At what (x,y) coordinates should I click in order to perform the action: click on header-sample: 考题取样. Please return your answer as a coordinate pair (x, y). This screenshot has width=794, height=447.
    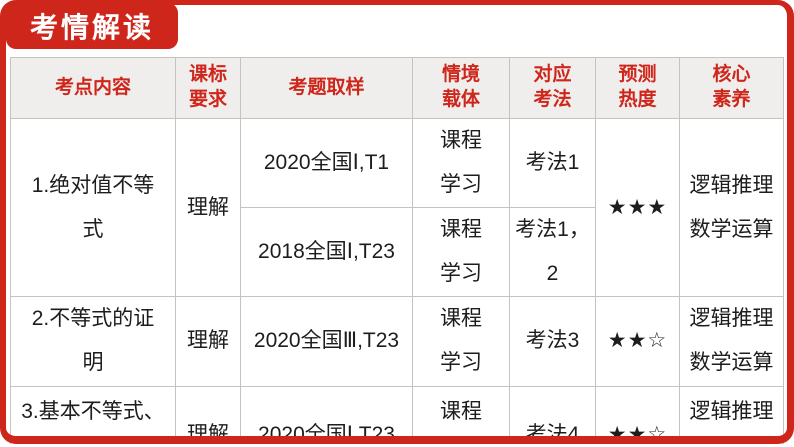
    Looking at the image, I should click on (326, 88).